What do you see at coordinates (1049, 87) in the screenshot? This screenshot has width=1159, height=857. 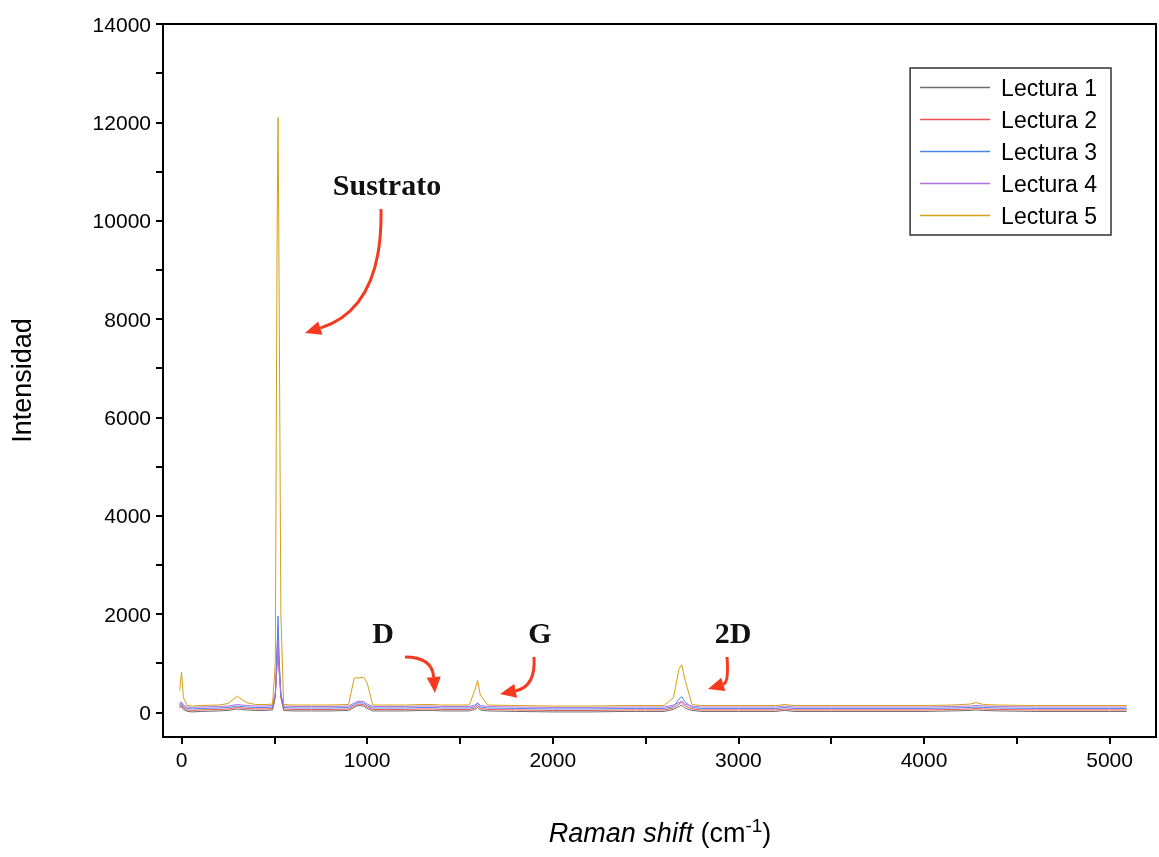 I see `legend-label: Lectura 1` at bounding box center [1049, 87].